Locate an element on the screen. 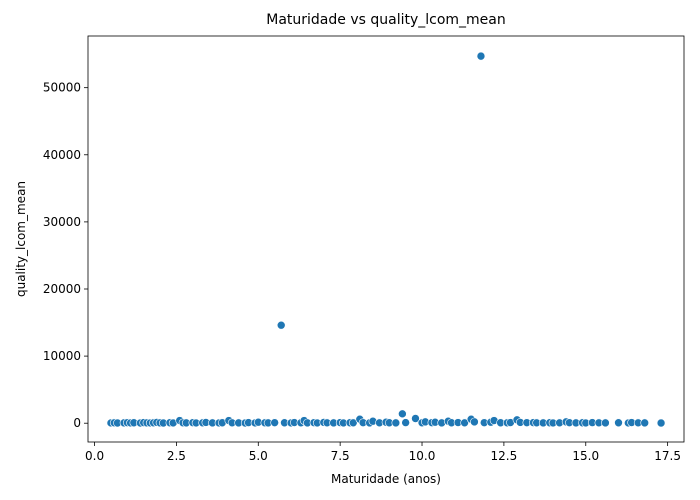 The height and width of the screenshot is (500, 700). y-tick-label: 10000 is located at coordinates (62, 356).